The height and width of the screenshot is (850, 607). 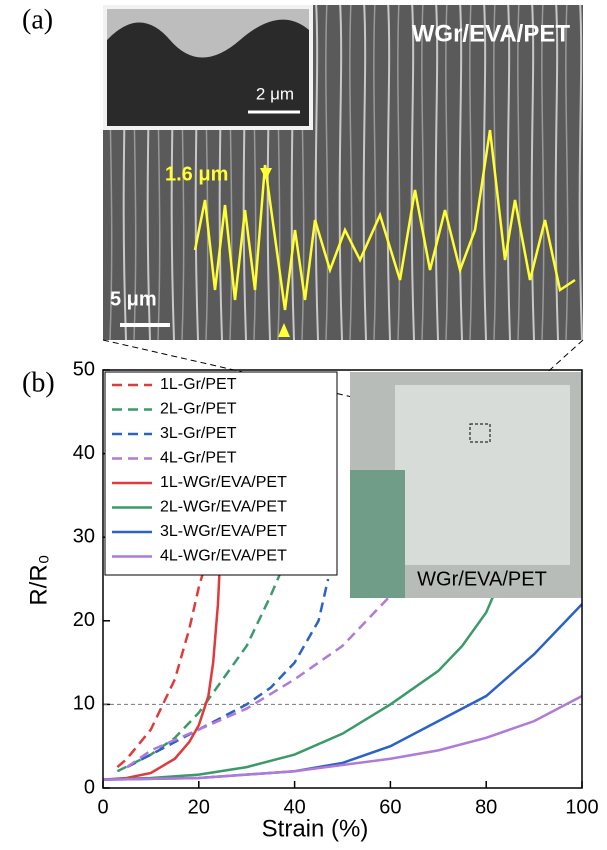 What do you see at coordinates (84, 620) in the screenshot?
I see `y-tick-label: 20` at bounding box center [84, 620].